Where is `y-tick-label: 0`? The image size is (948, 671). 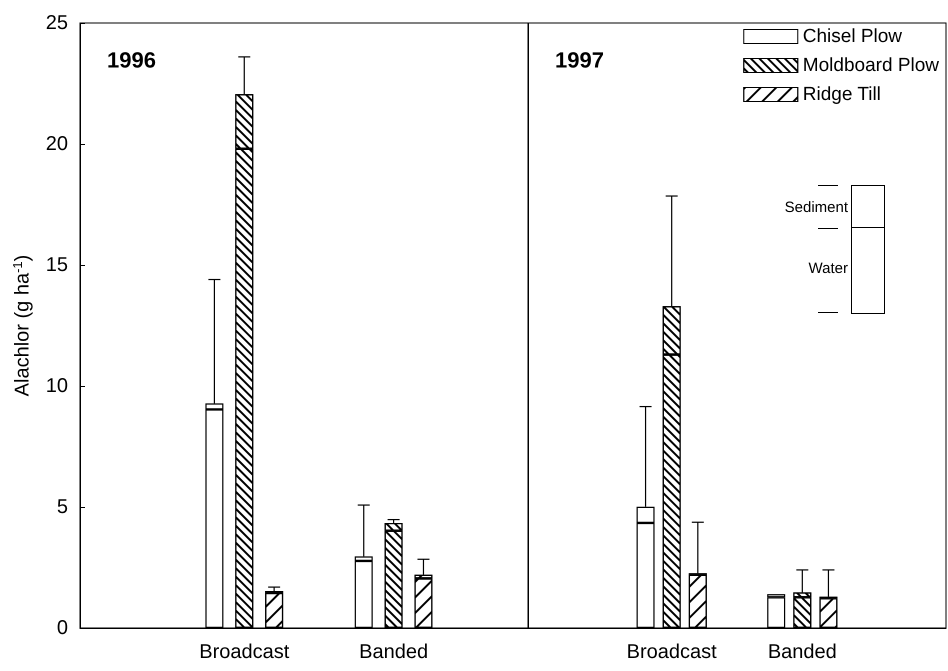 y-tick-label: 0 is located at coordinates (62, 628).